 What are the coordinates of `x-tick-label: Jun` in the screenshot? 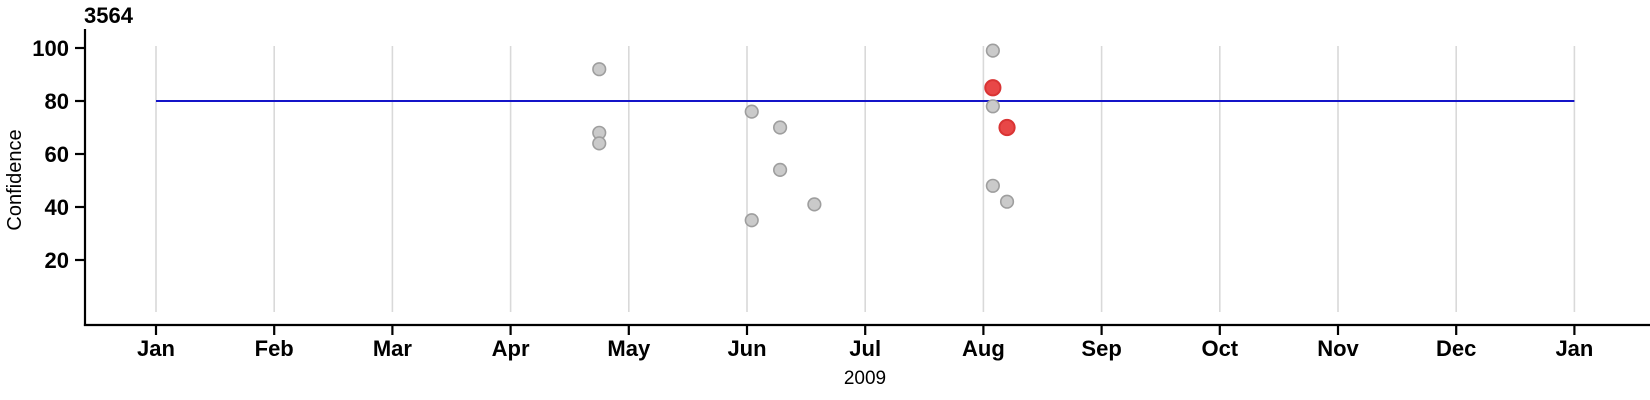 It's located at (746, 348).